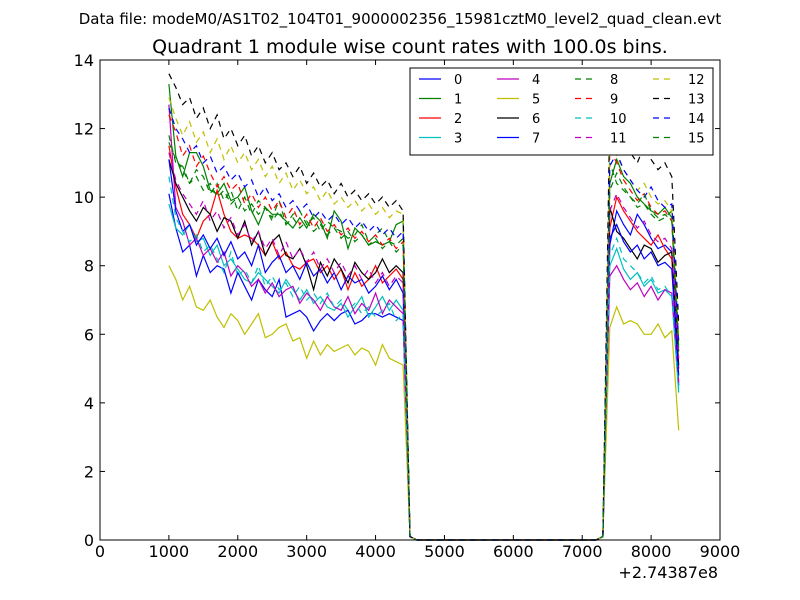  What do you see at coordinates (582, 551) in the screenshot?
I see `x-tick-label: 7000` at bounding box center [582, 551].